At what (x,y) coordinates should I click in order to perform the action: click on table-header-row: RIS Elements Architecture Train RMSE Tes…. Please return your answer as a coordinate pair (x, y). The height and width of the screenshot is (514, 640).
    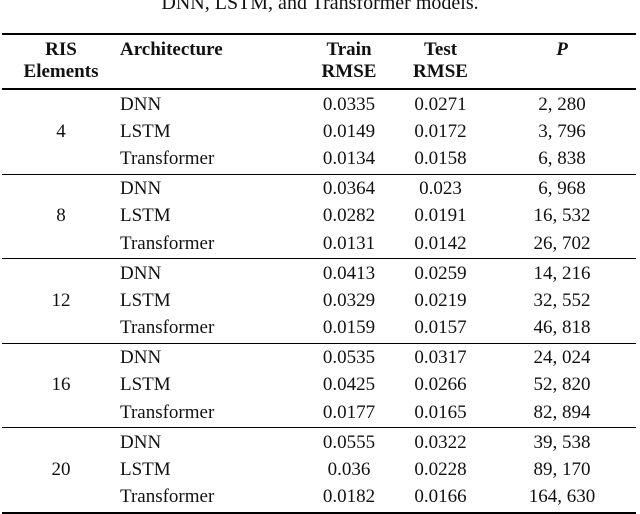
    Looking at the image, I should click on (319, 62).